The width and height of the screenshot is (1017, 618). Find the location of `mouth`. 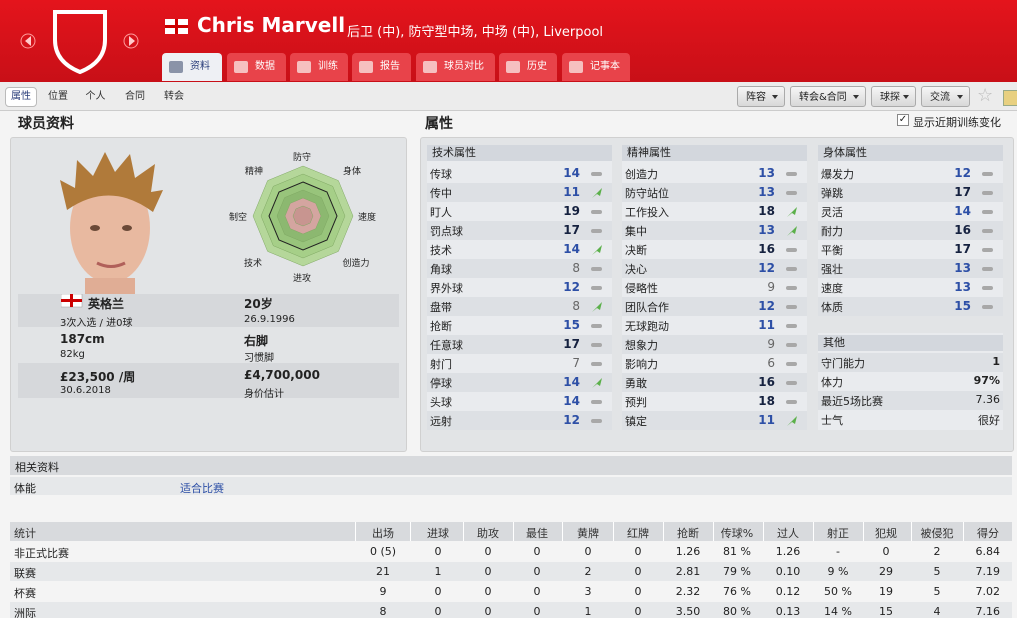

mouth is located at coordinates (111, 264).